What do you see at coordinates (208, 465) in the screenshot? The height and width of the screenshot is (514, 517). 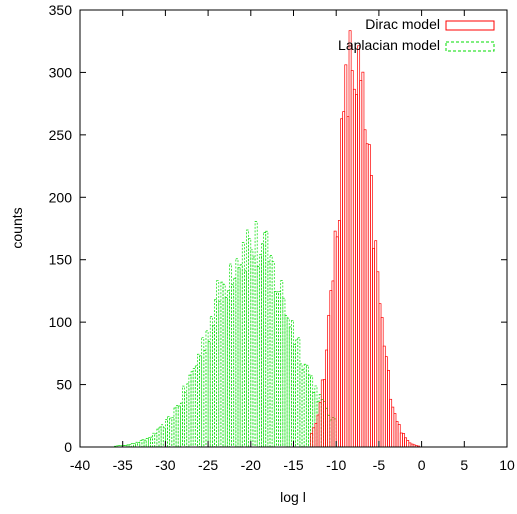 I see `x-tick-label: -25` at bounding box center [208, 465].